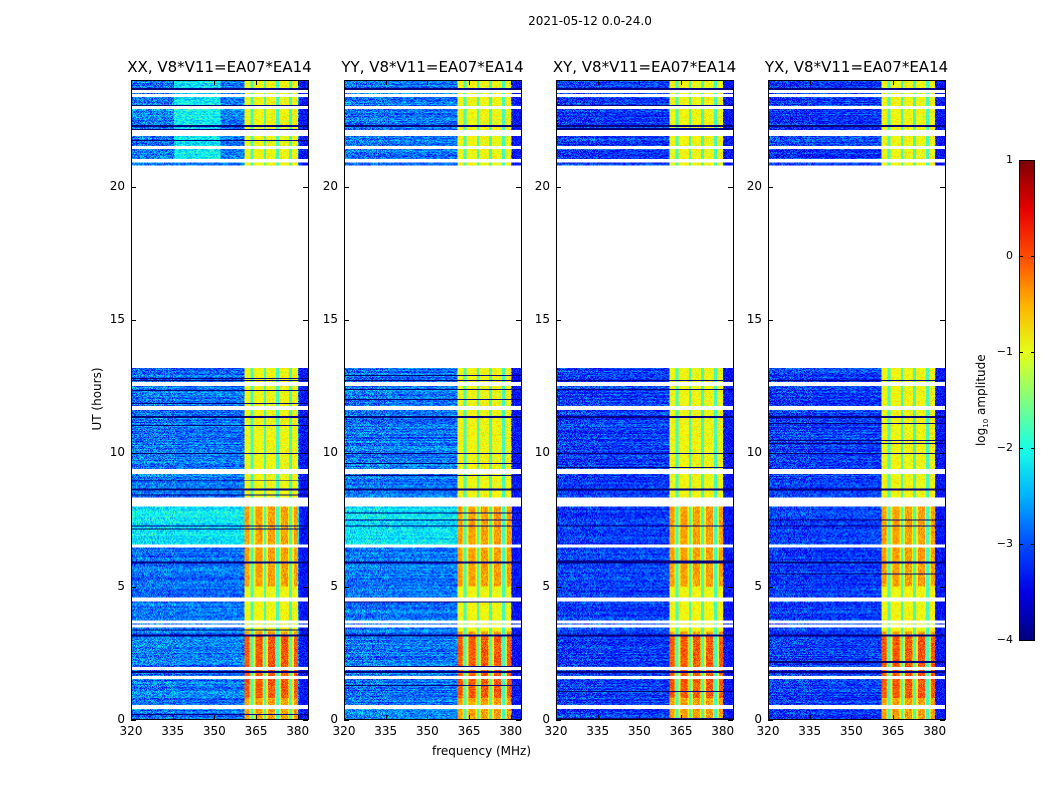  I want to click on colorbar, so click(1027, 400).